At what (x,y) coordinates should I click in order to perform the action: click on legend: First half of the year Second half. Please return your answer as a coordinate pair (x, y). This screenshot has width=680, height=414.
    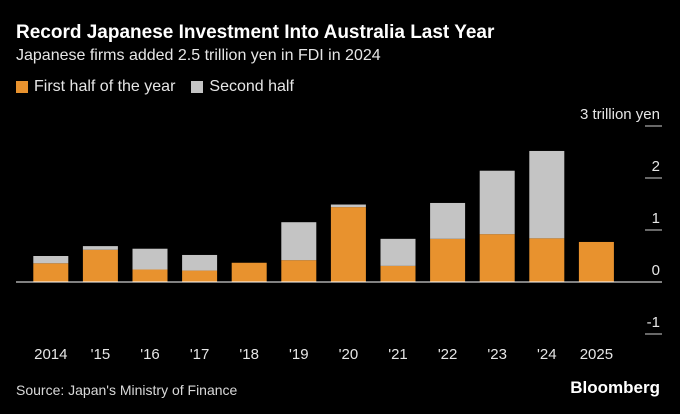
    Looking at the image, I should click on (163, 87).